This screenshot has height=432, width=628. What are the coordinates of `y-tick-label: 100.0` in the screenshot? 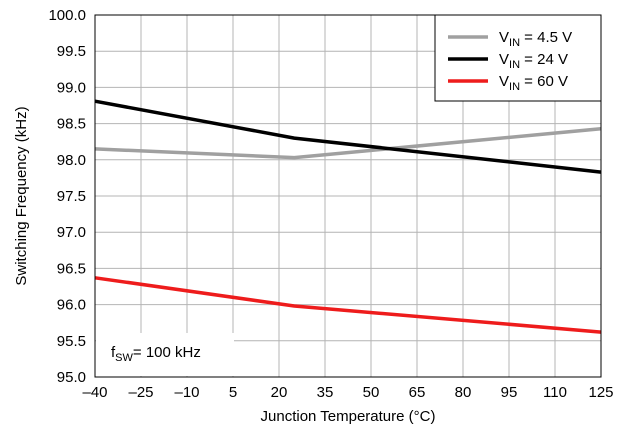 It's located at (67, 15).